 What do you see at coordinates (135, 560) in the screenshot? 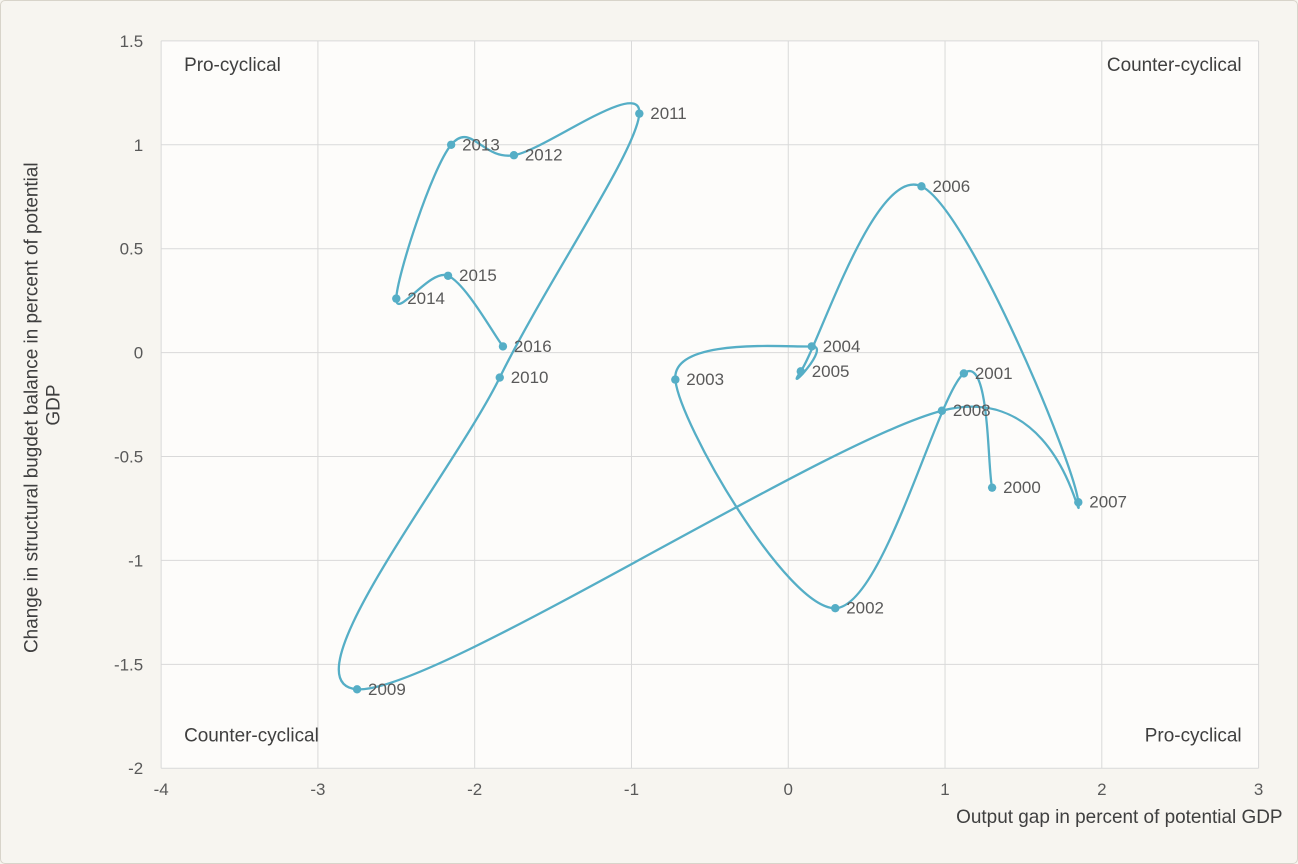
I see `y-tick-label: -1` at bounding box center [135, 560].